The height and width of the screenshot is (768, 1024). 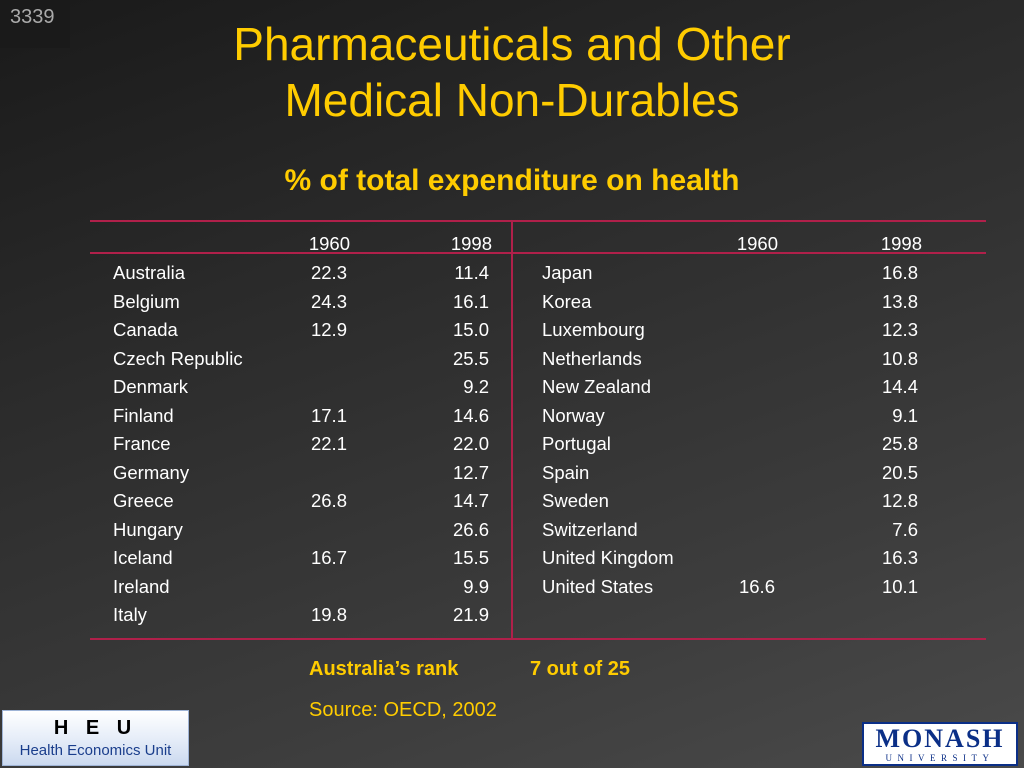 What do you see at coordinates (470, 443) in the screenshot?
I see `left-1998-cell: 22.0` at bounding box center [470, 443].